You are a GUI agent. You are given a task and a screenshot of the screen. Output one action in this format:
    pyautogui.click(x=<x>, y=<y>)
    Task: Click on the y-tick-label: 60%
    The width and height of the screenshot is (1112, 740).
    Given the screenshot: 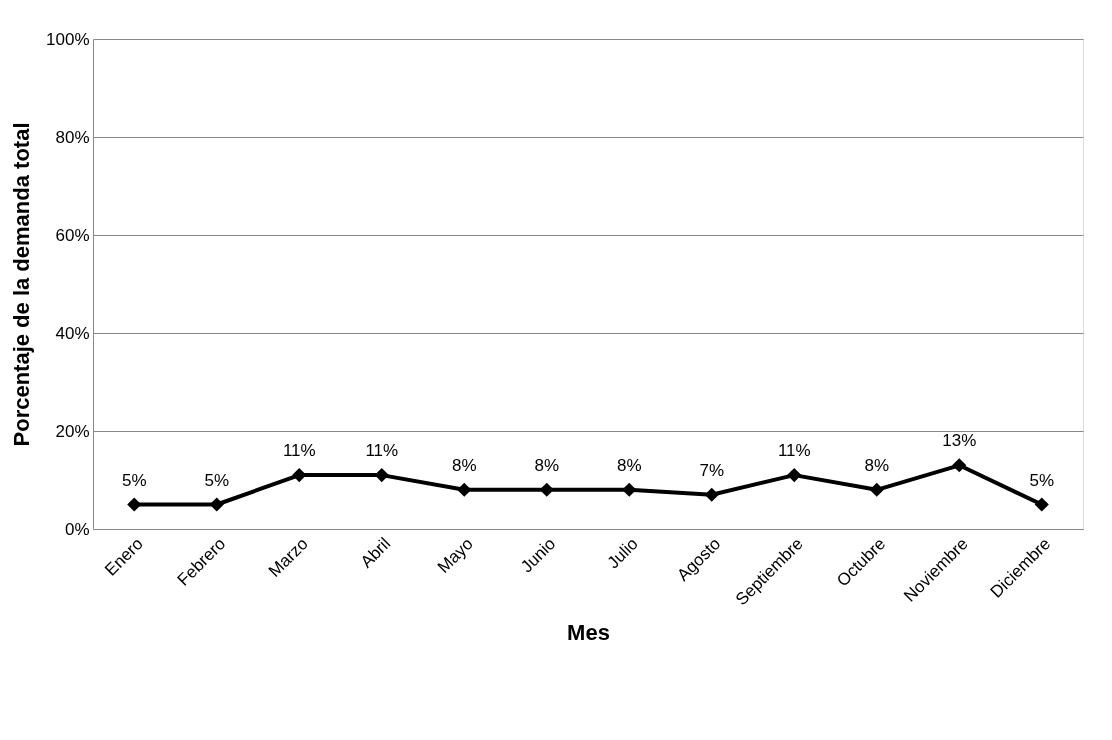 What is the action you would take?
    pyautogui.click(x=72, y=235)
    